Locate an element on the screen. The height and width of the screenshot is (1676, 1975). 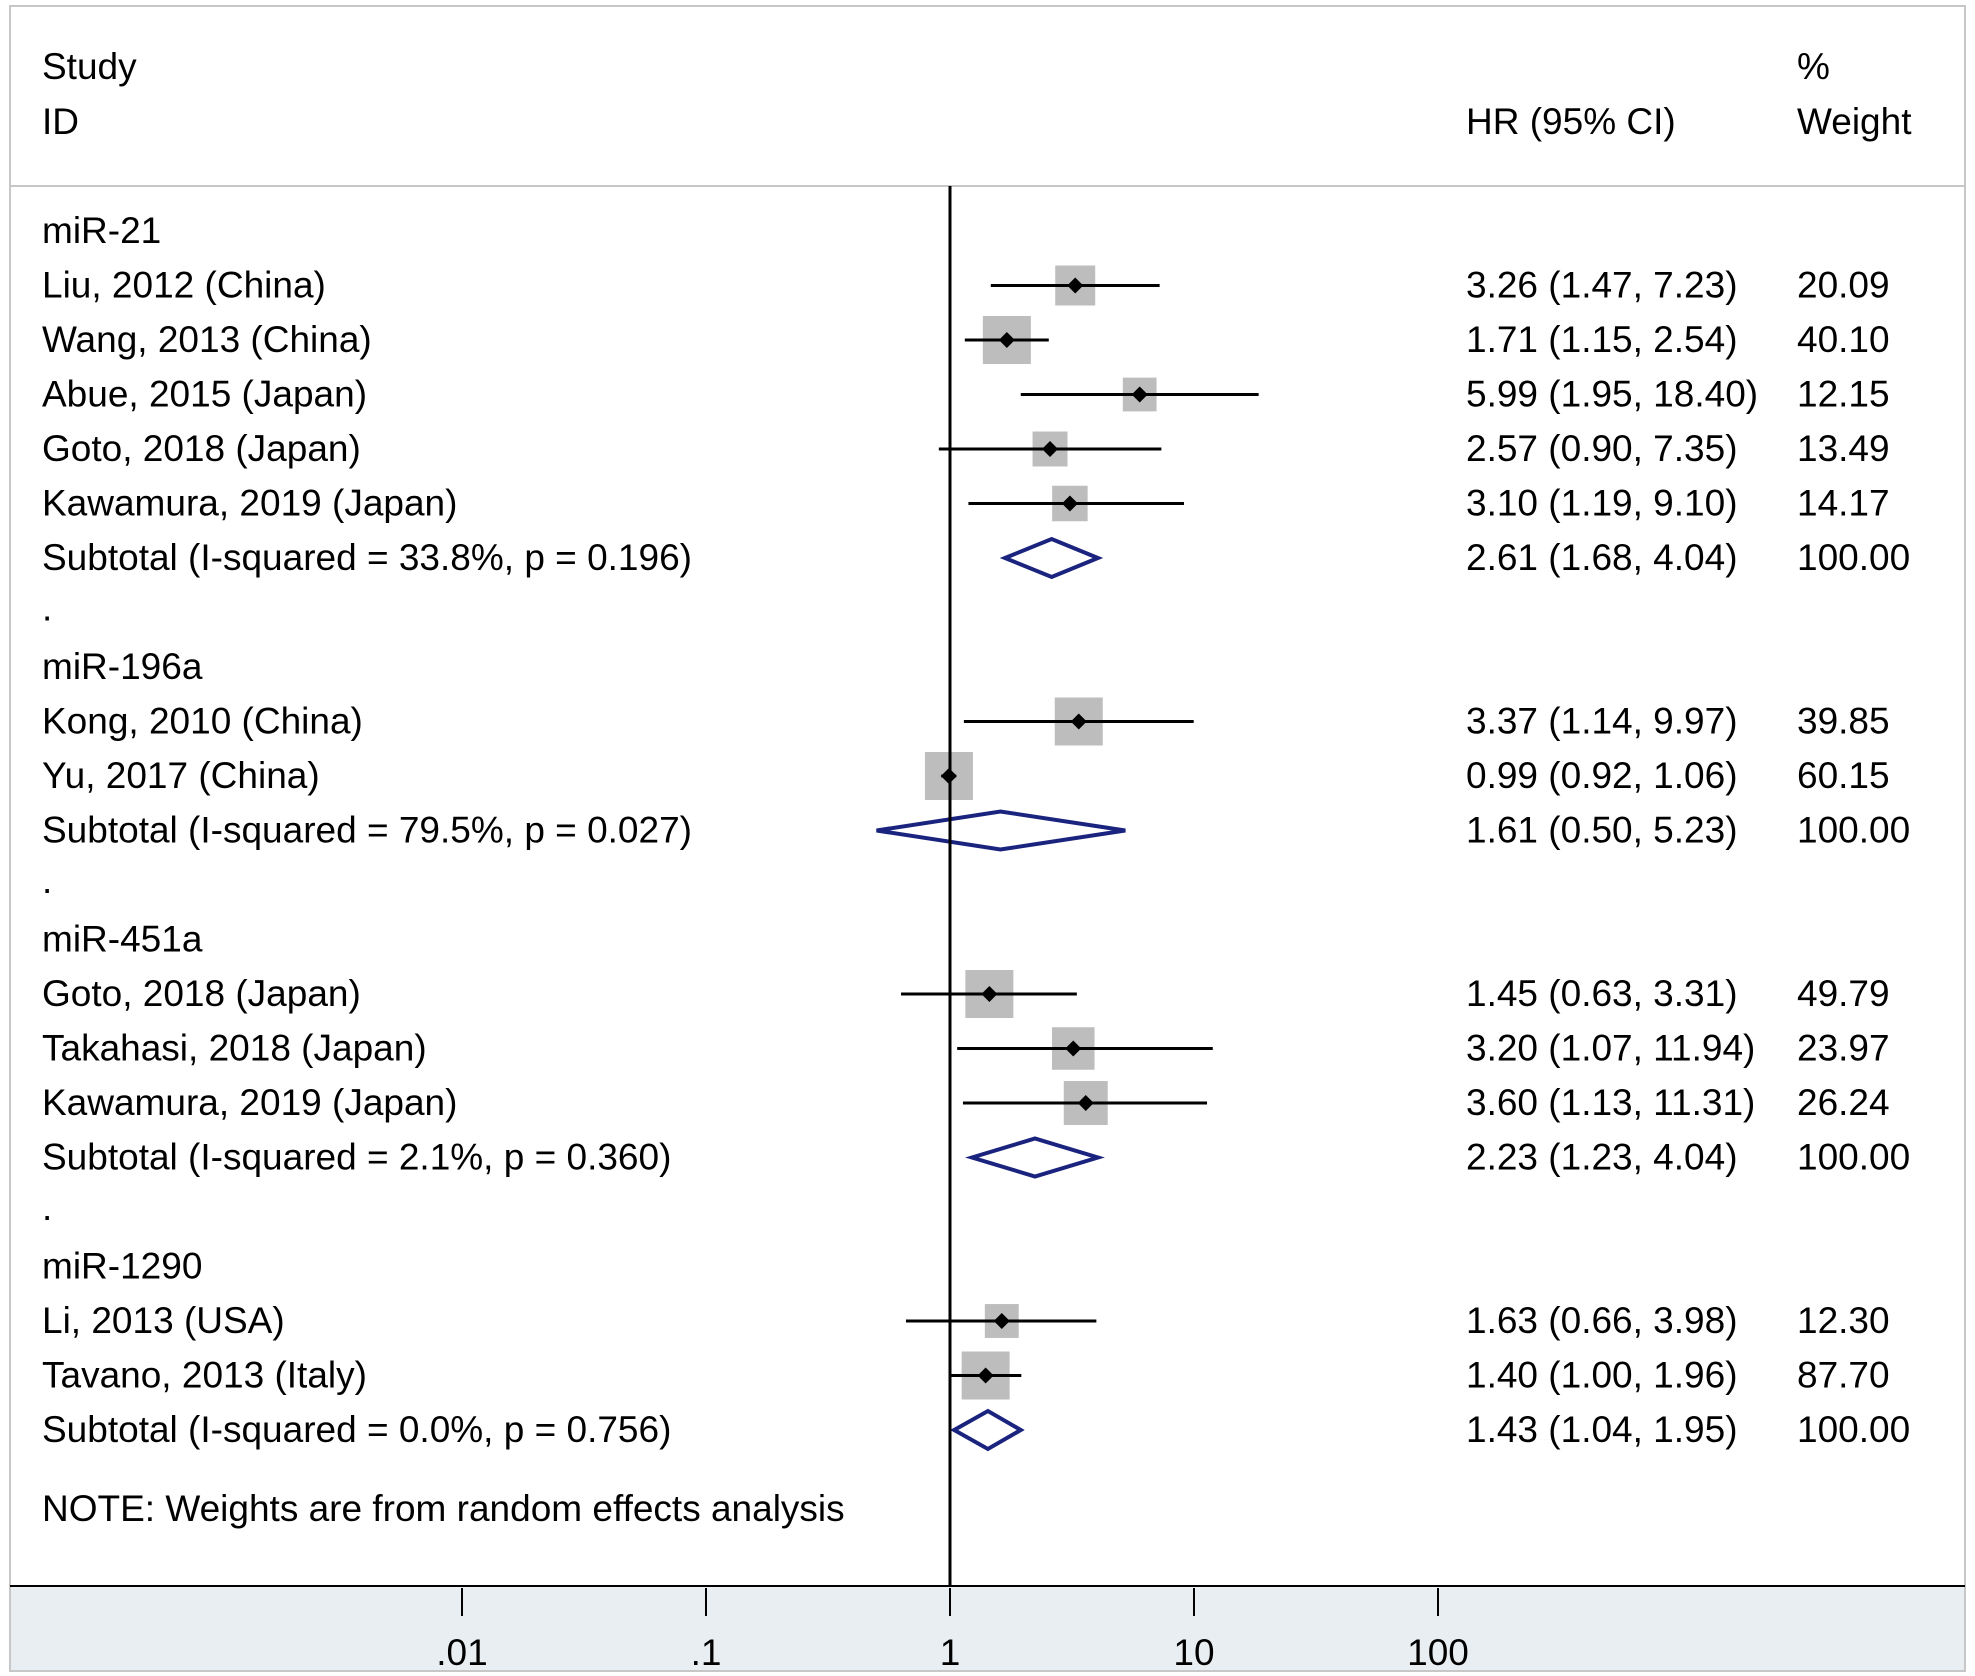
x-tick-label: 10 is located at coordinates (1193, 1652).